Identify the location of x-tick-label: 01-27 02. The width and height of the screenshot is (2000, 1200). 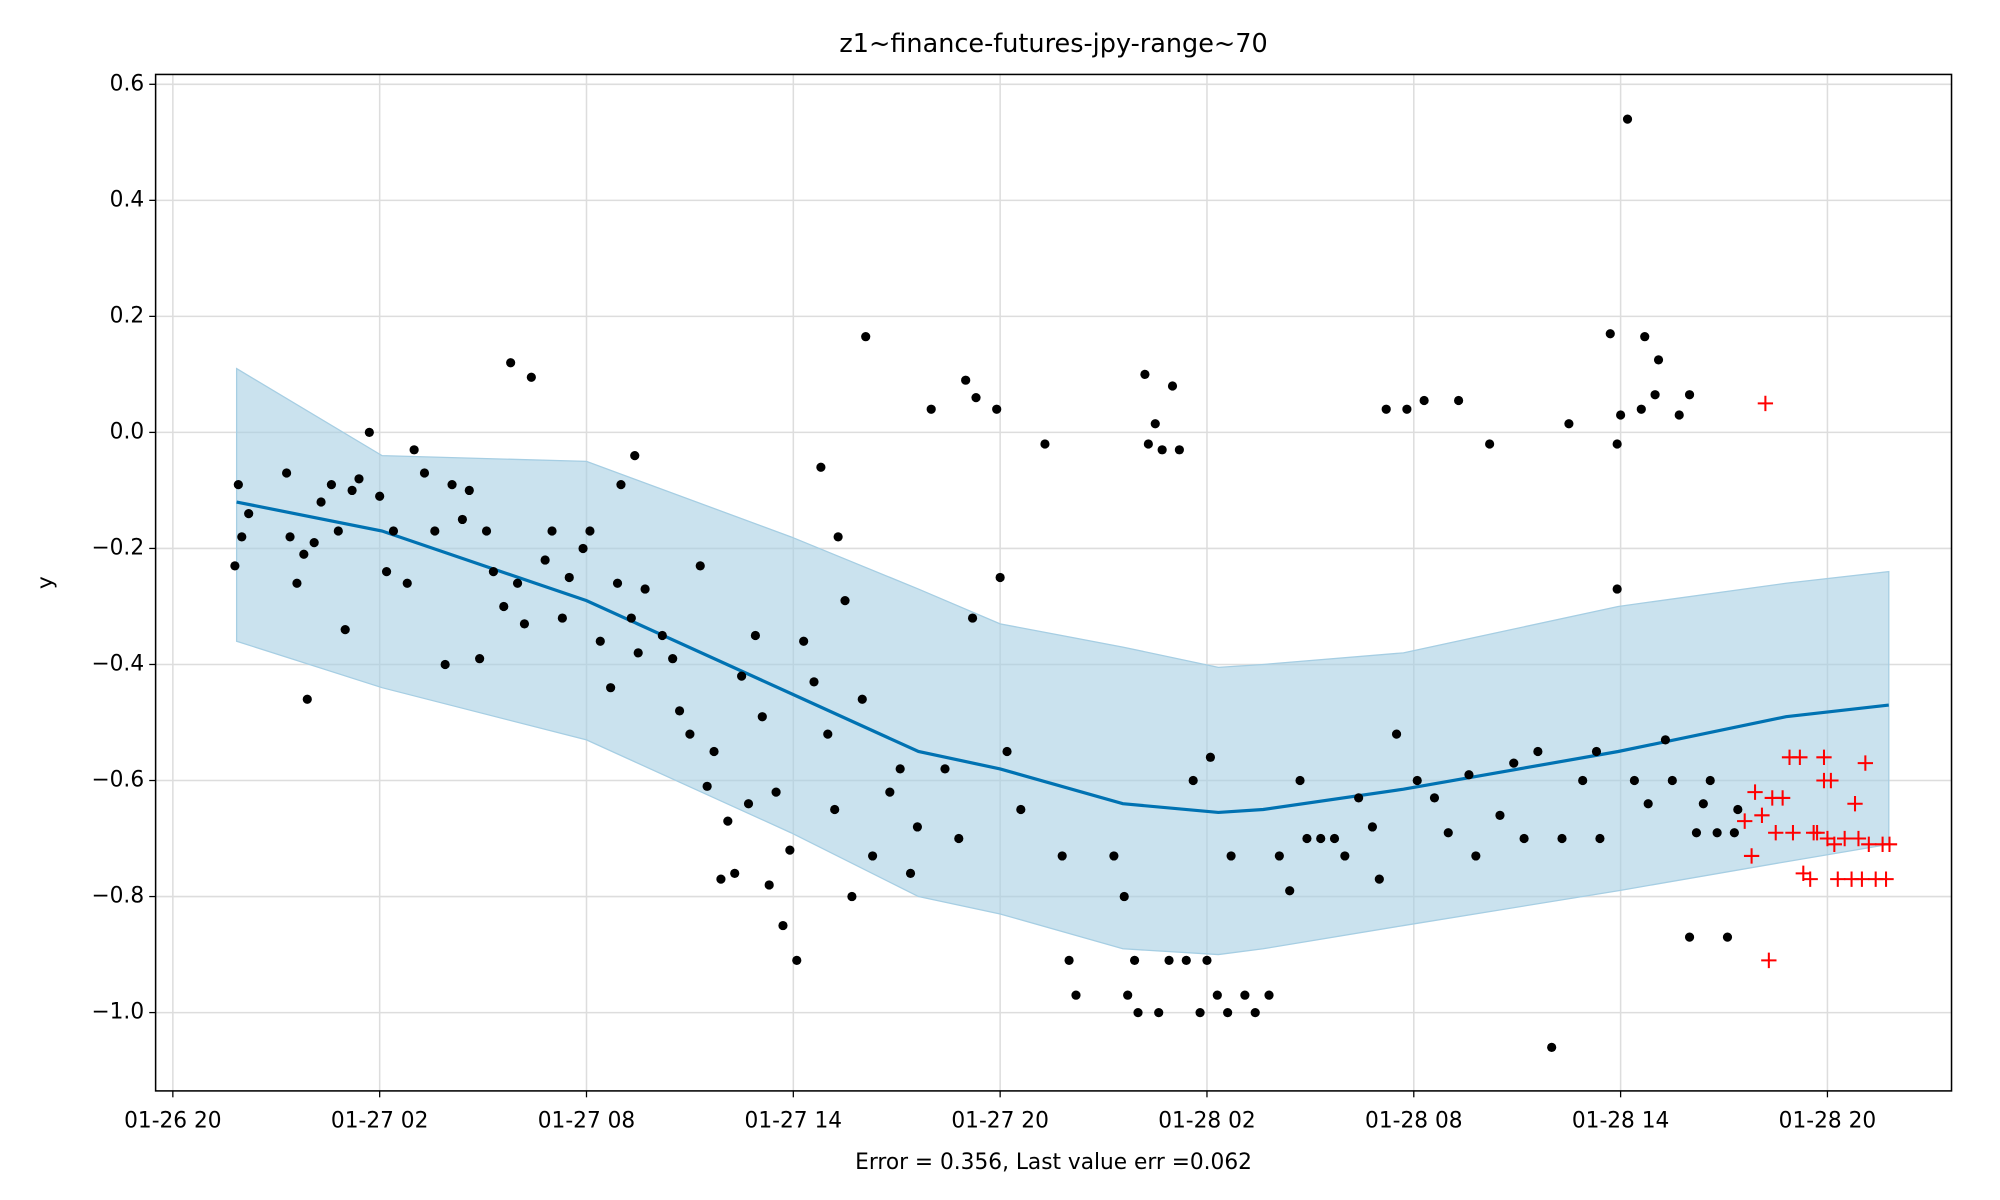
(379, 1121).